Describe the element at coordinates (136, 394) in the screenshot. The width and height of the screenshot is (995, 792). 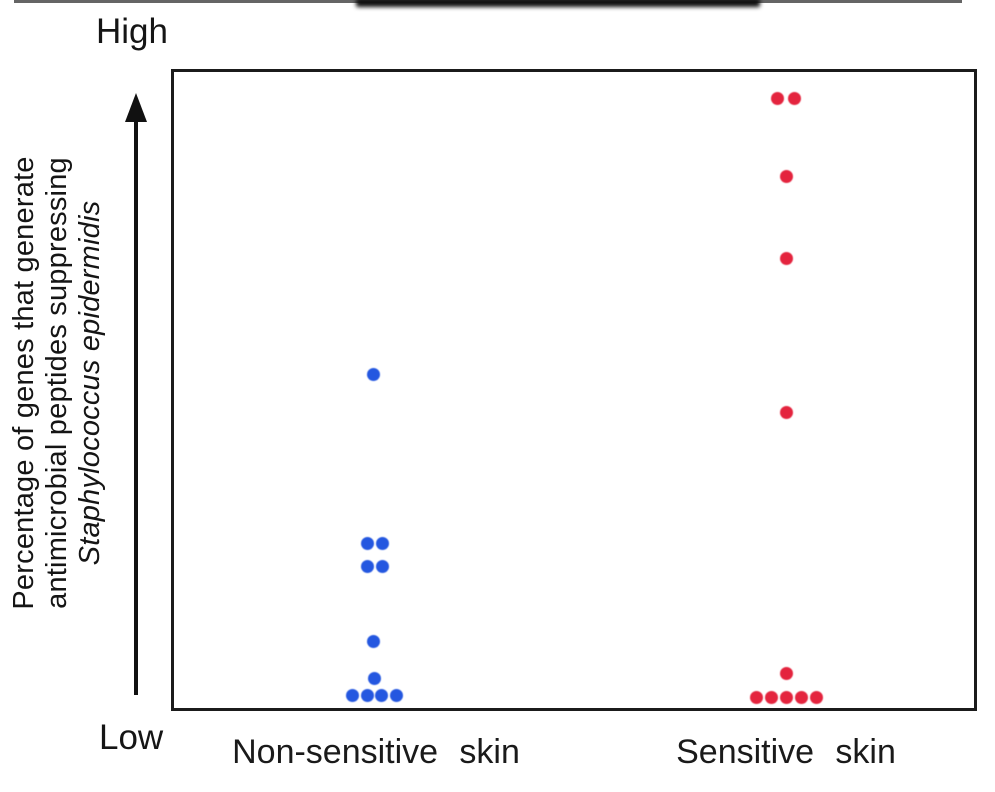
I see `y-axis-arrow-icon` at that location.